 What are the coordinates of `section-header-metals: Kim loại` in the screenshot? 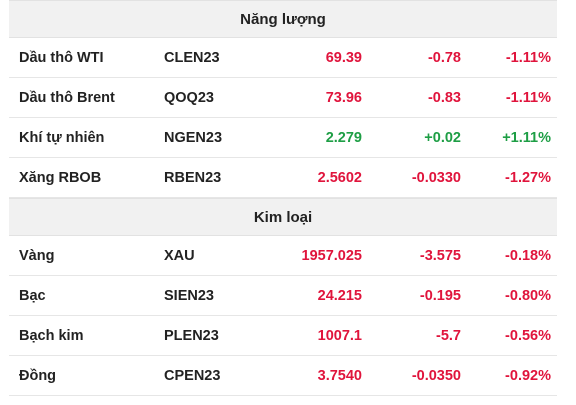 It's located at (283, 217).